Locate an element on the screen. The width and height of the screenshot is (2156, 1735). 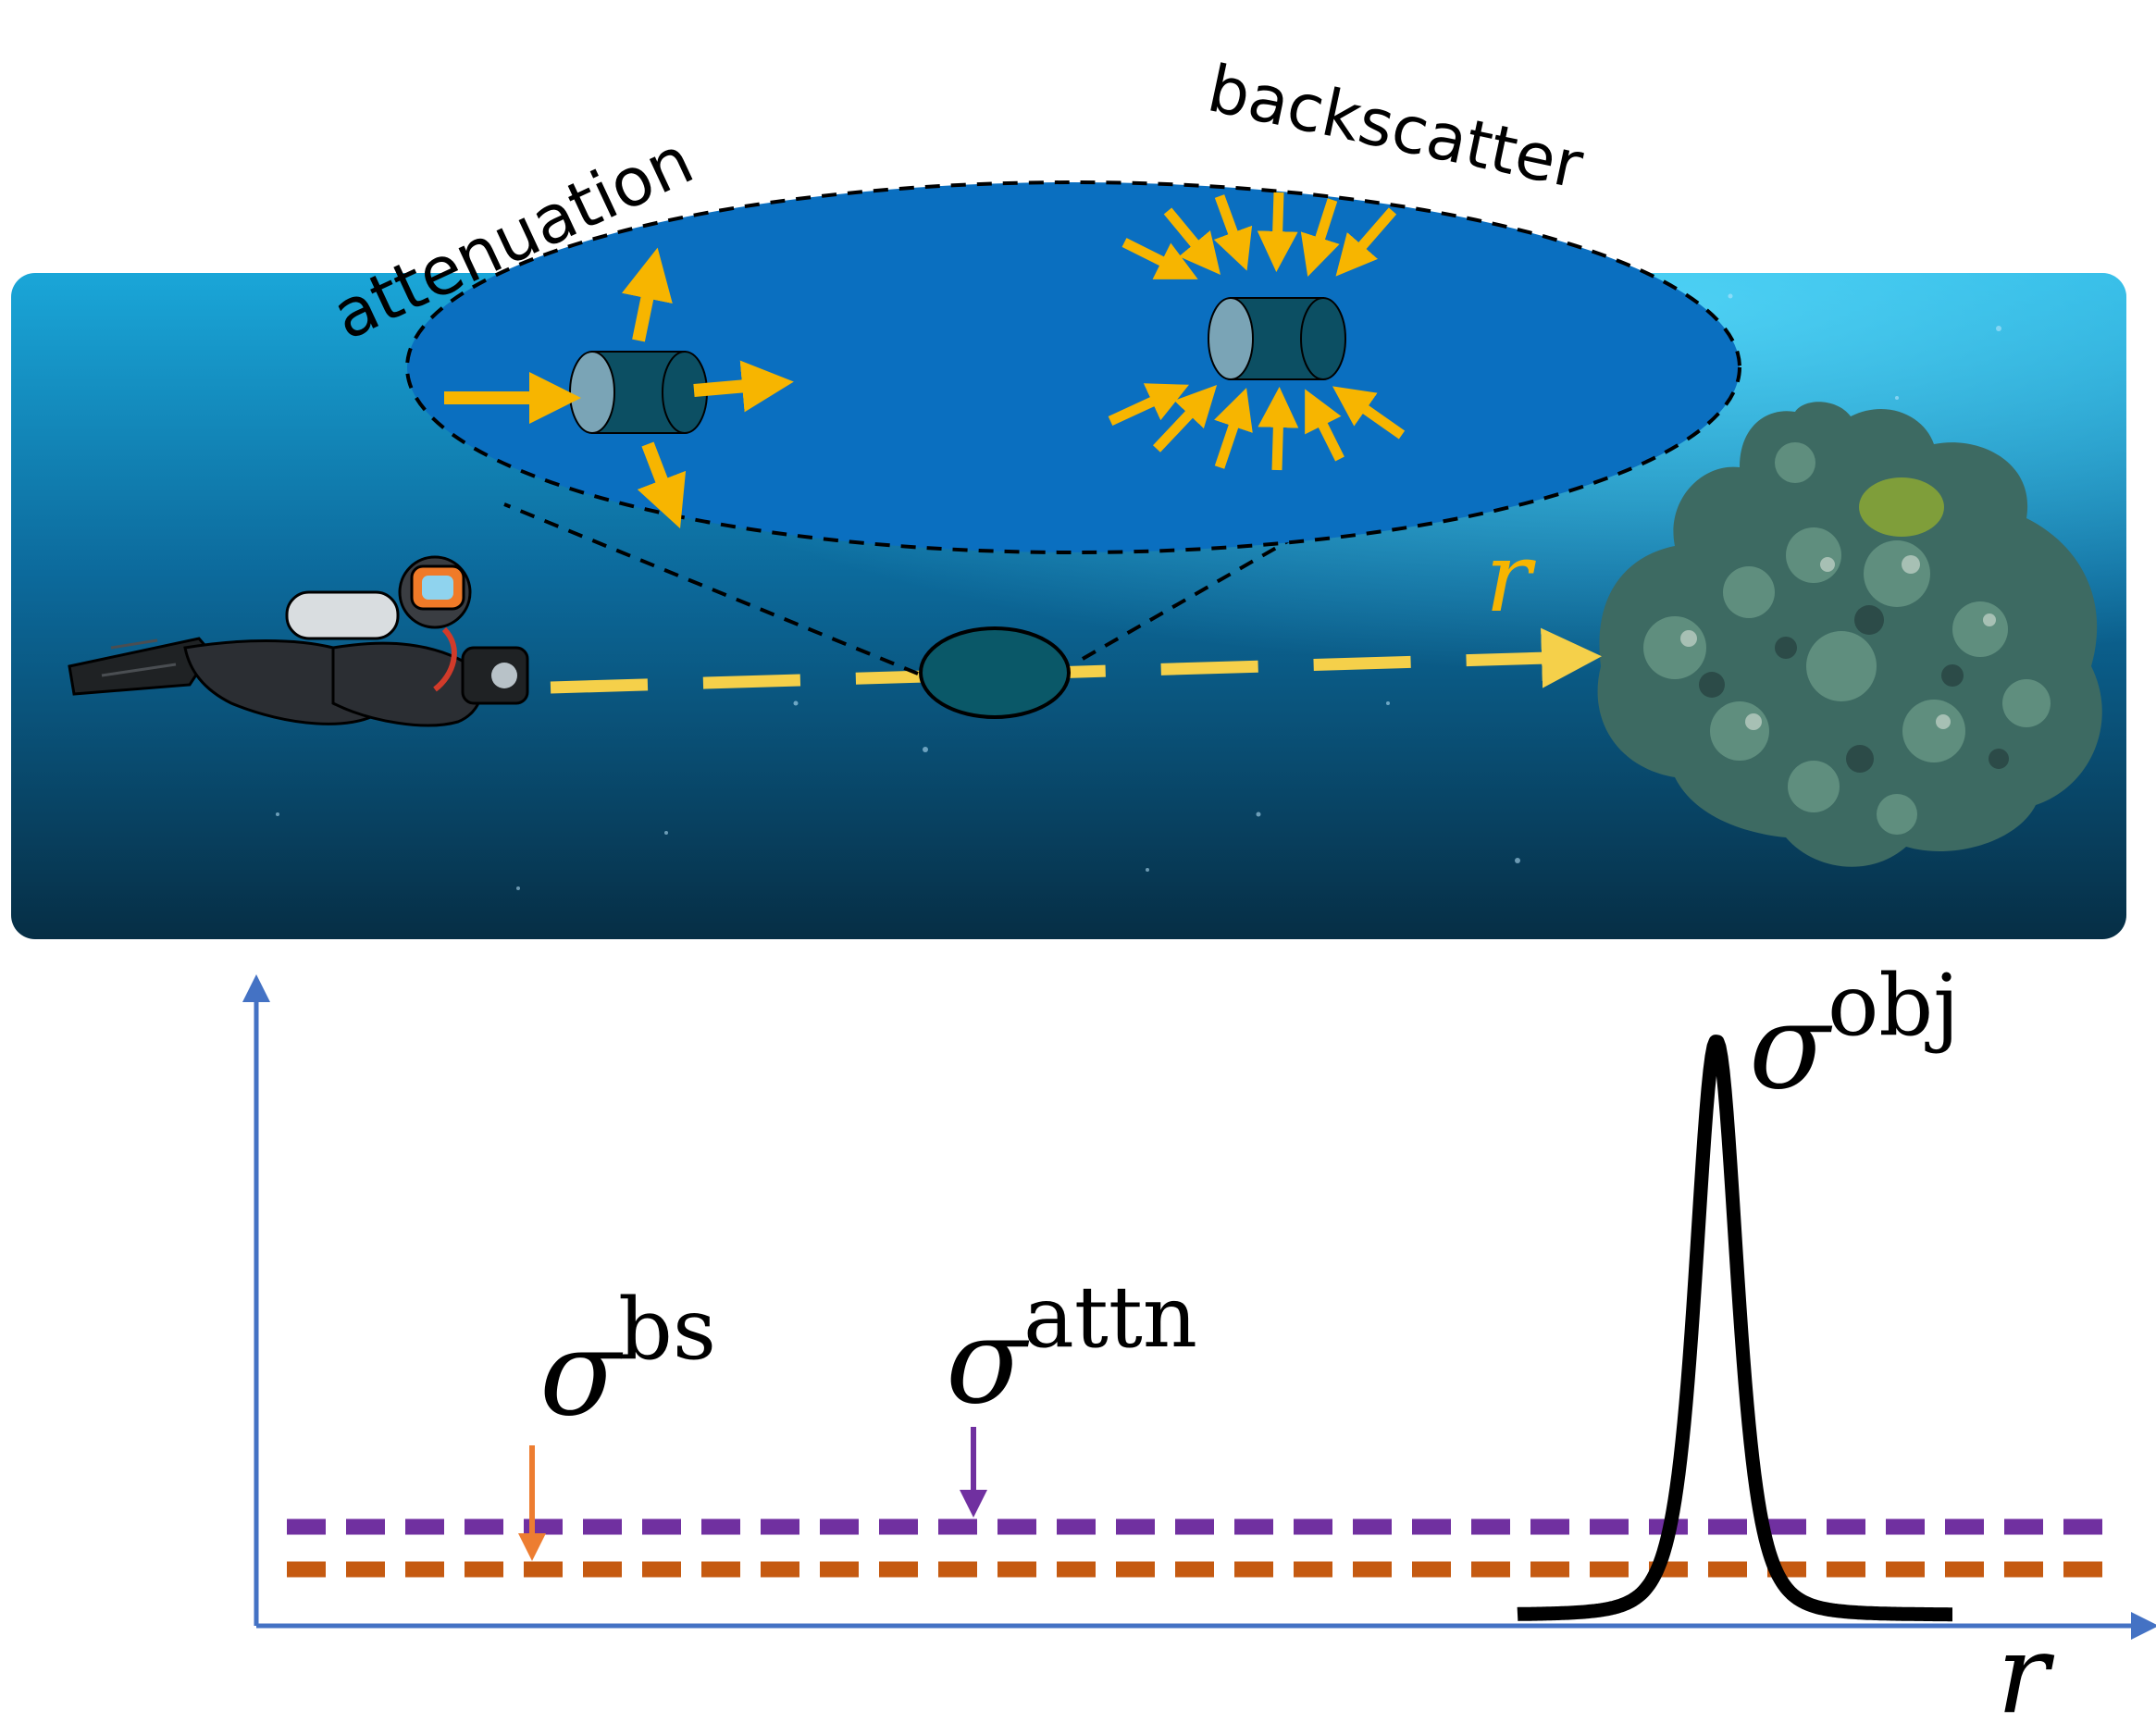
backscatter-label: backscatter is located at coordinates (1395, 127).